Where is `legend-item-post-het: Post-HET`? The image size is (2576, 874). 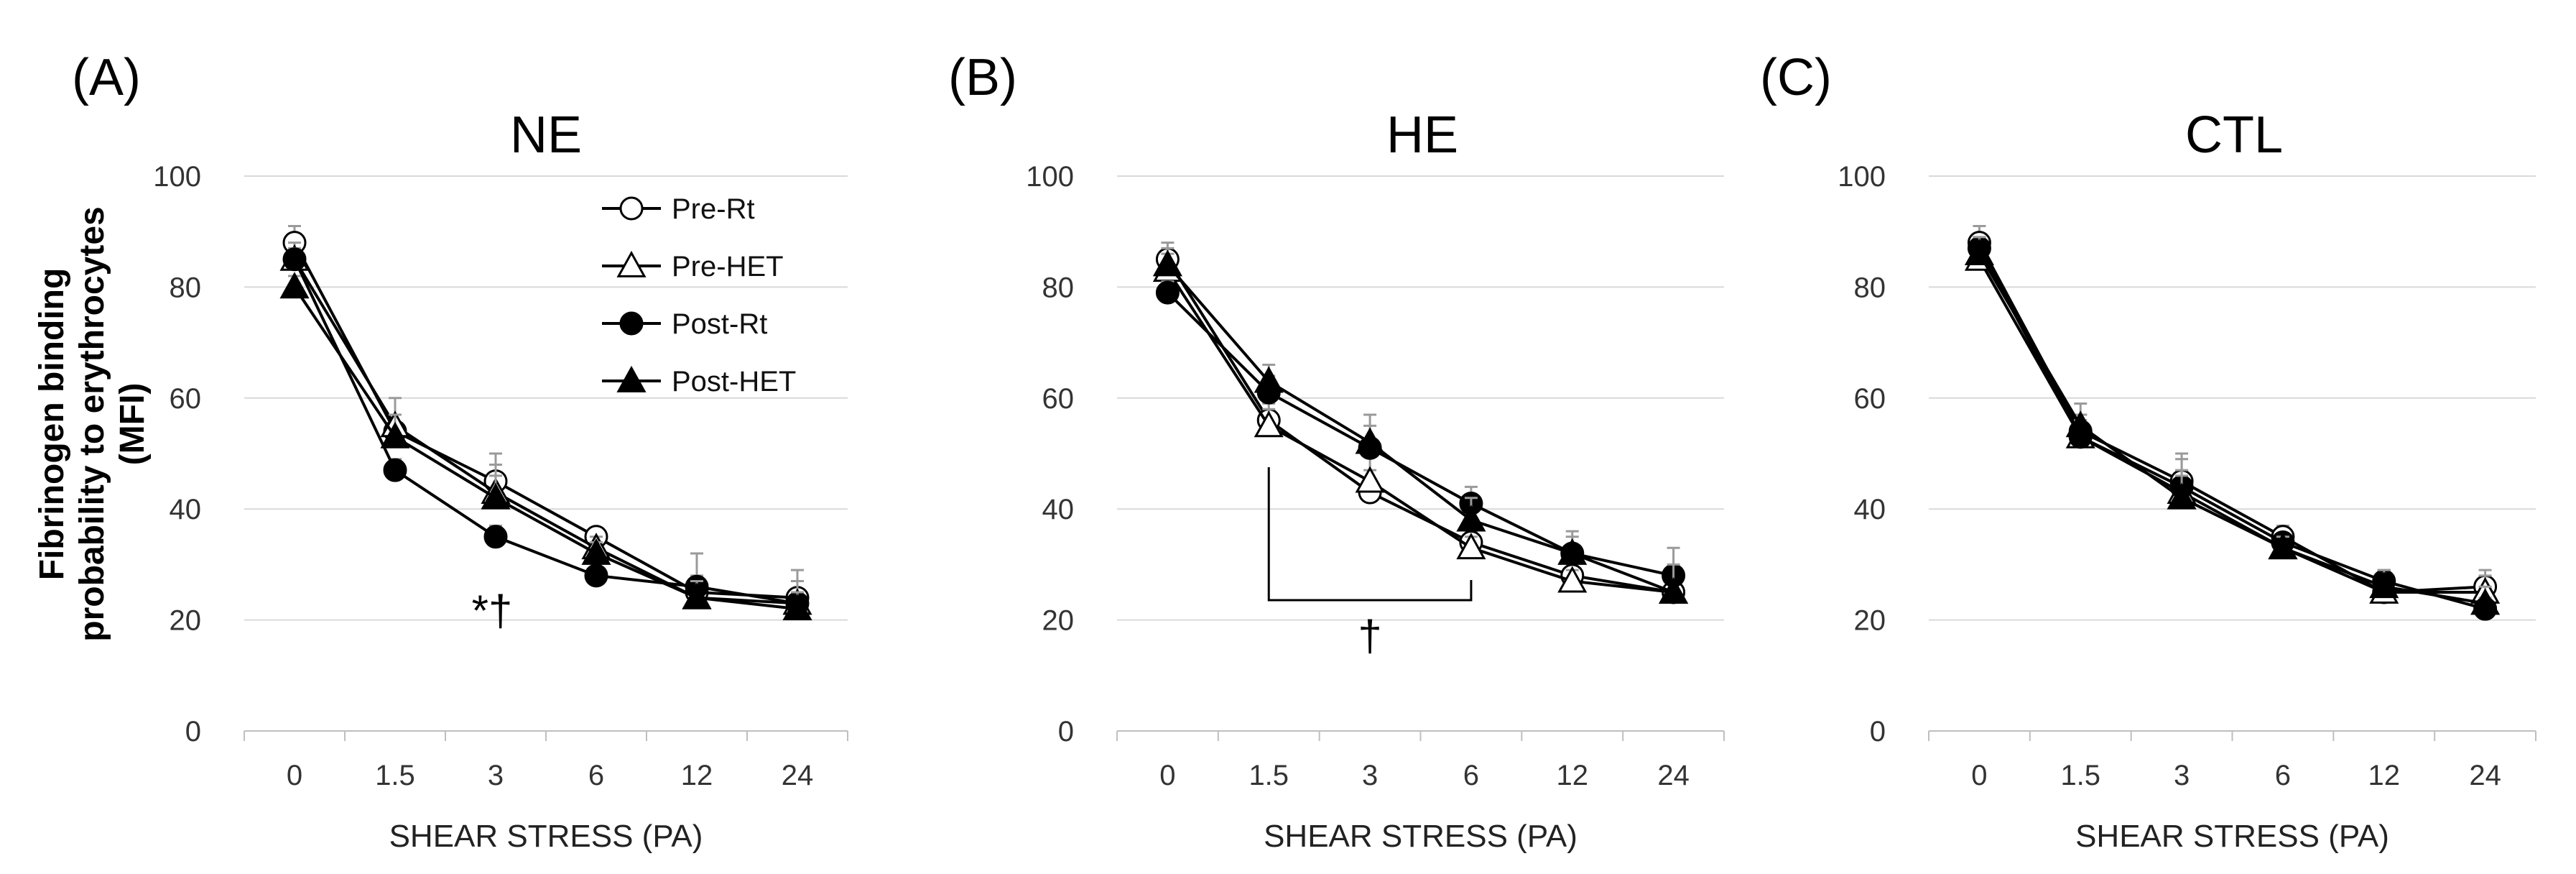
legend-item-post-het: Post-HET is located at coordinates (699, 381).